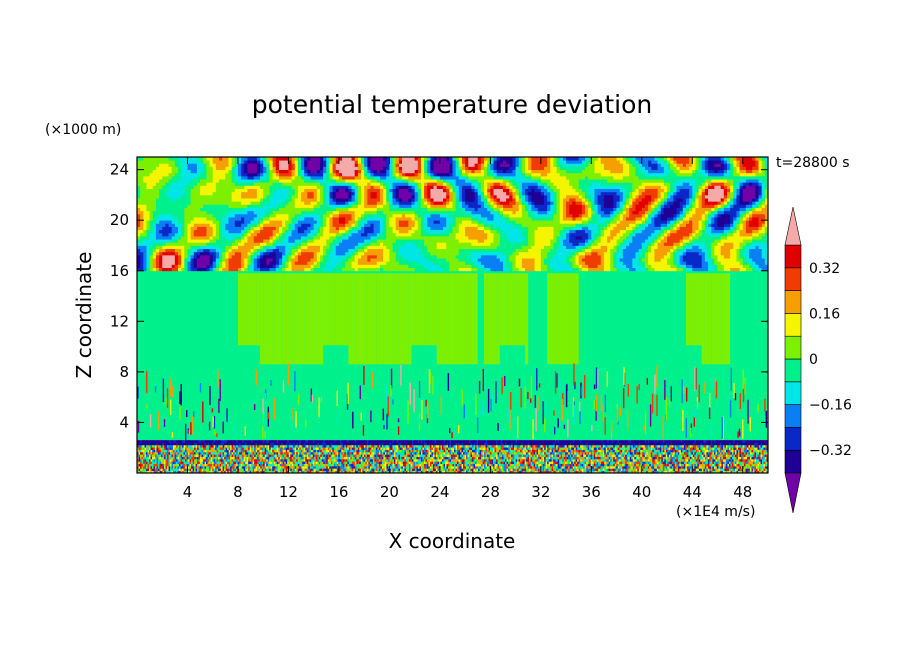  Describe the element at coordinates (124, 422) in the screenshot. I see `y-tick-label: 4` at that location.